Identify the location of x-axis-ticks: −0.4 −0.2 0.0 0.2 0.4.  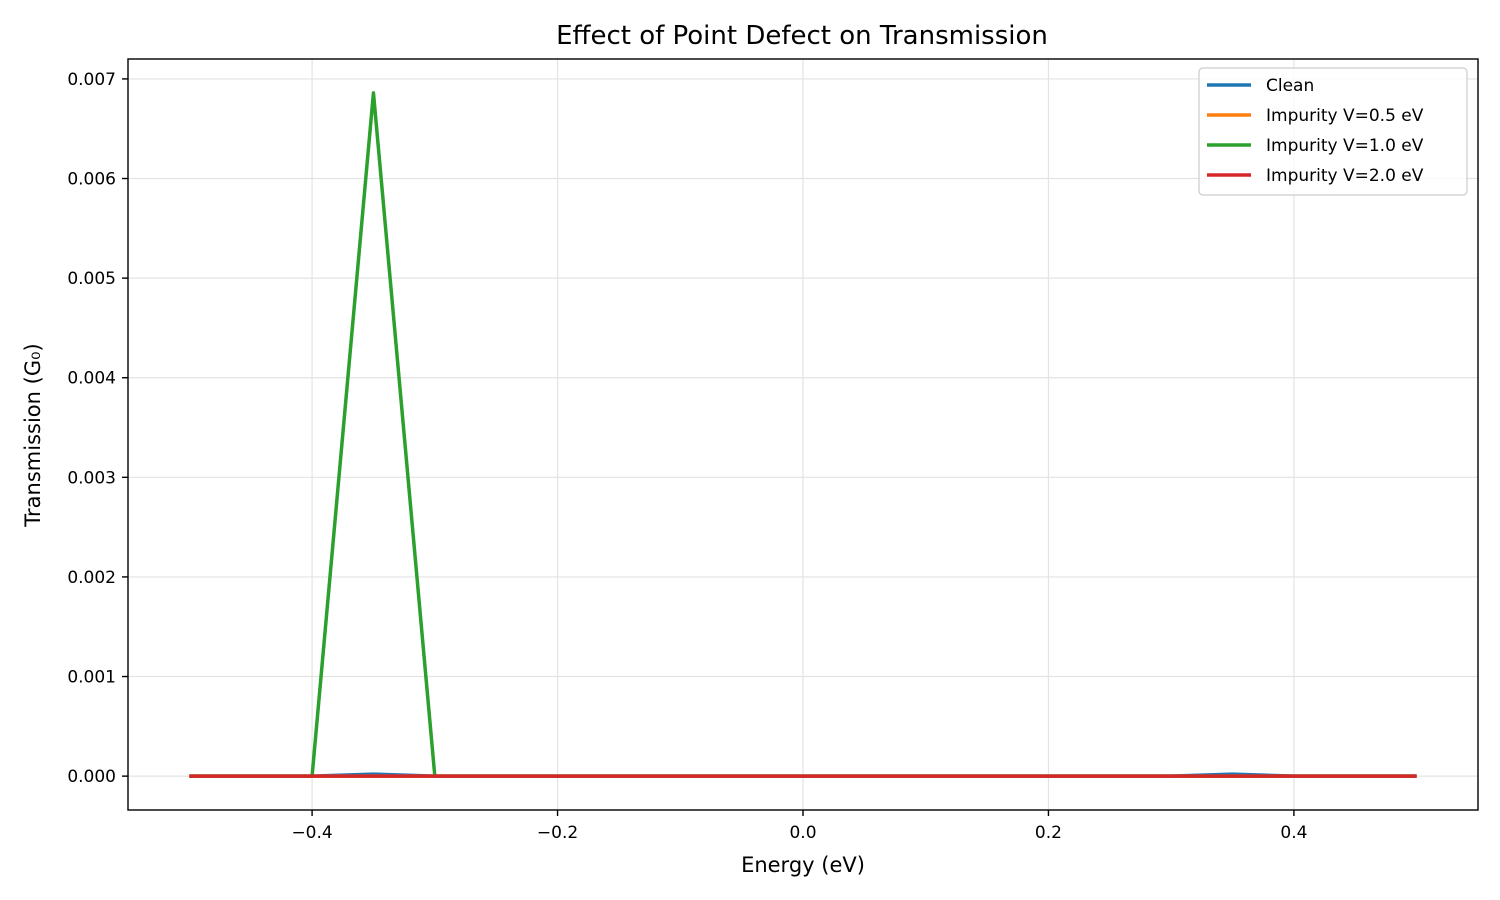
(799, 826).